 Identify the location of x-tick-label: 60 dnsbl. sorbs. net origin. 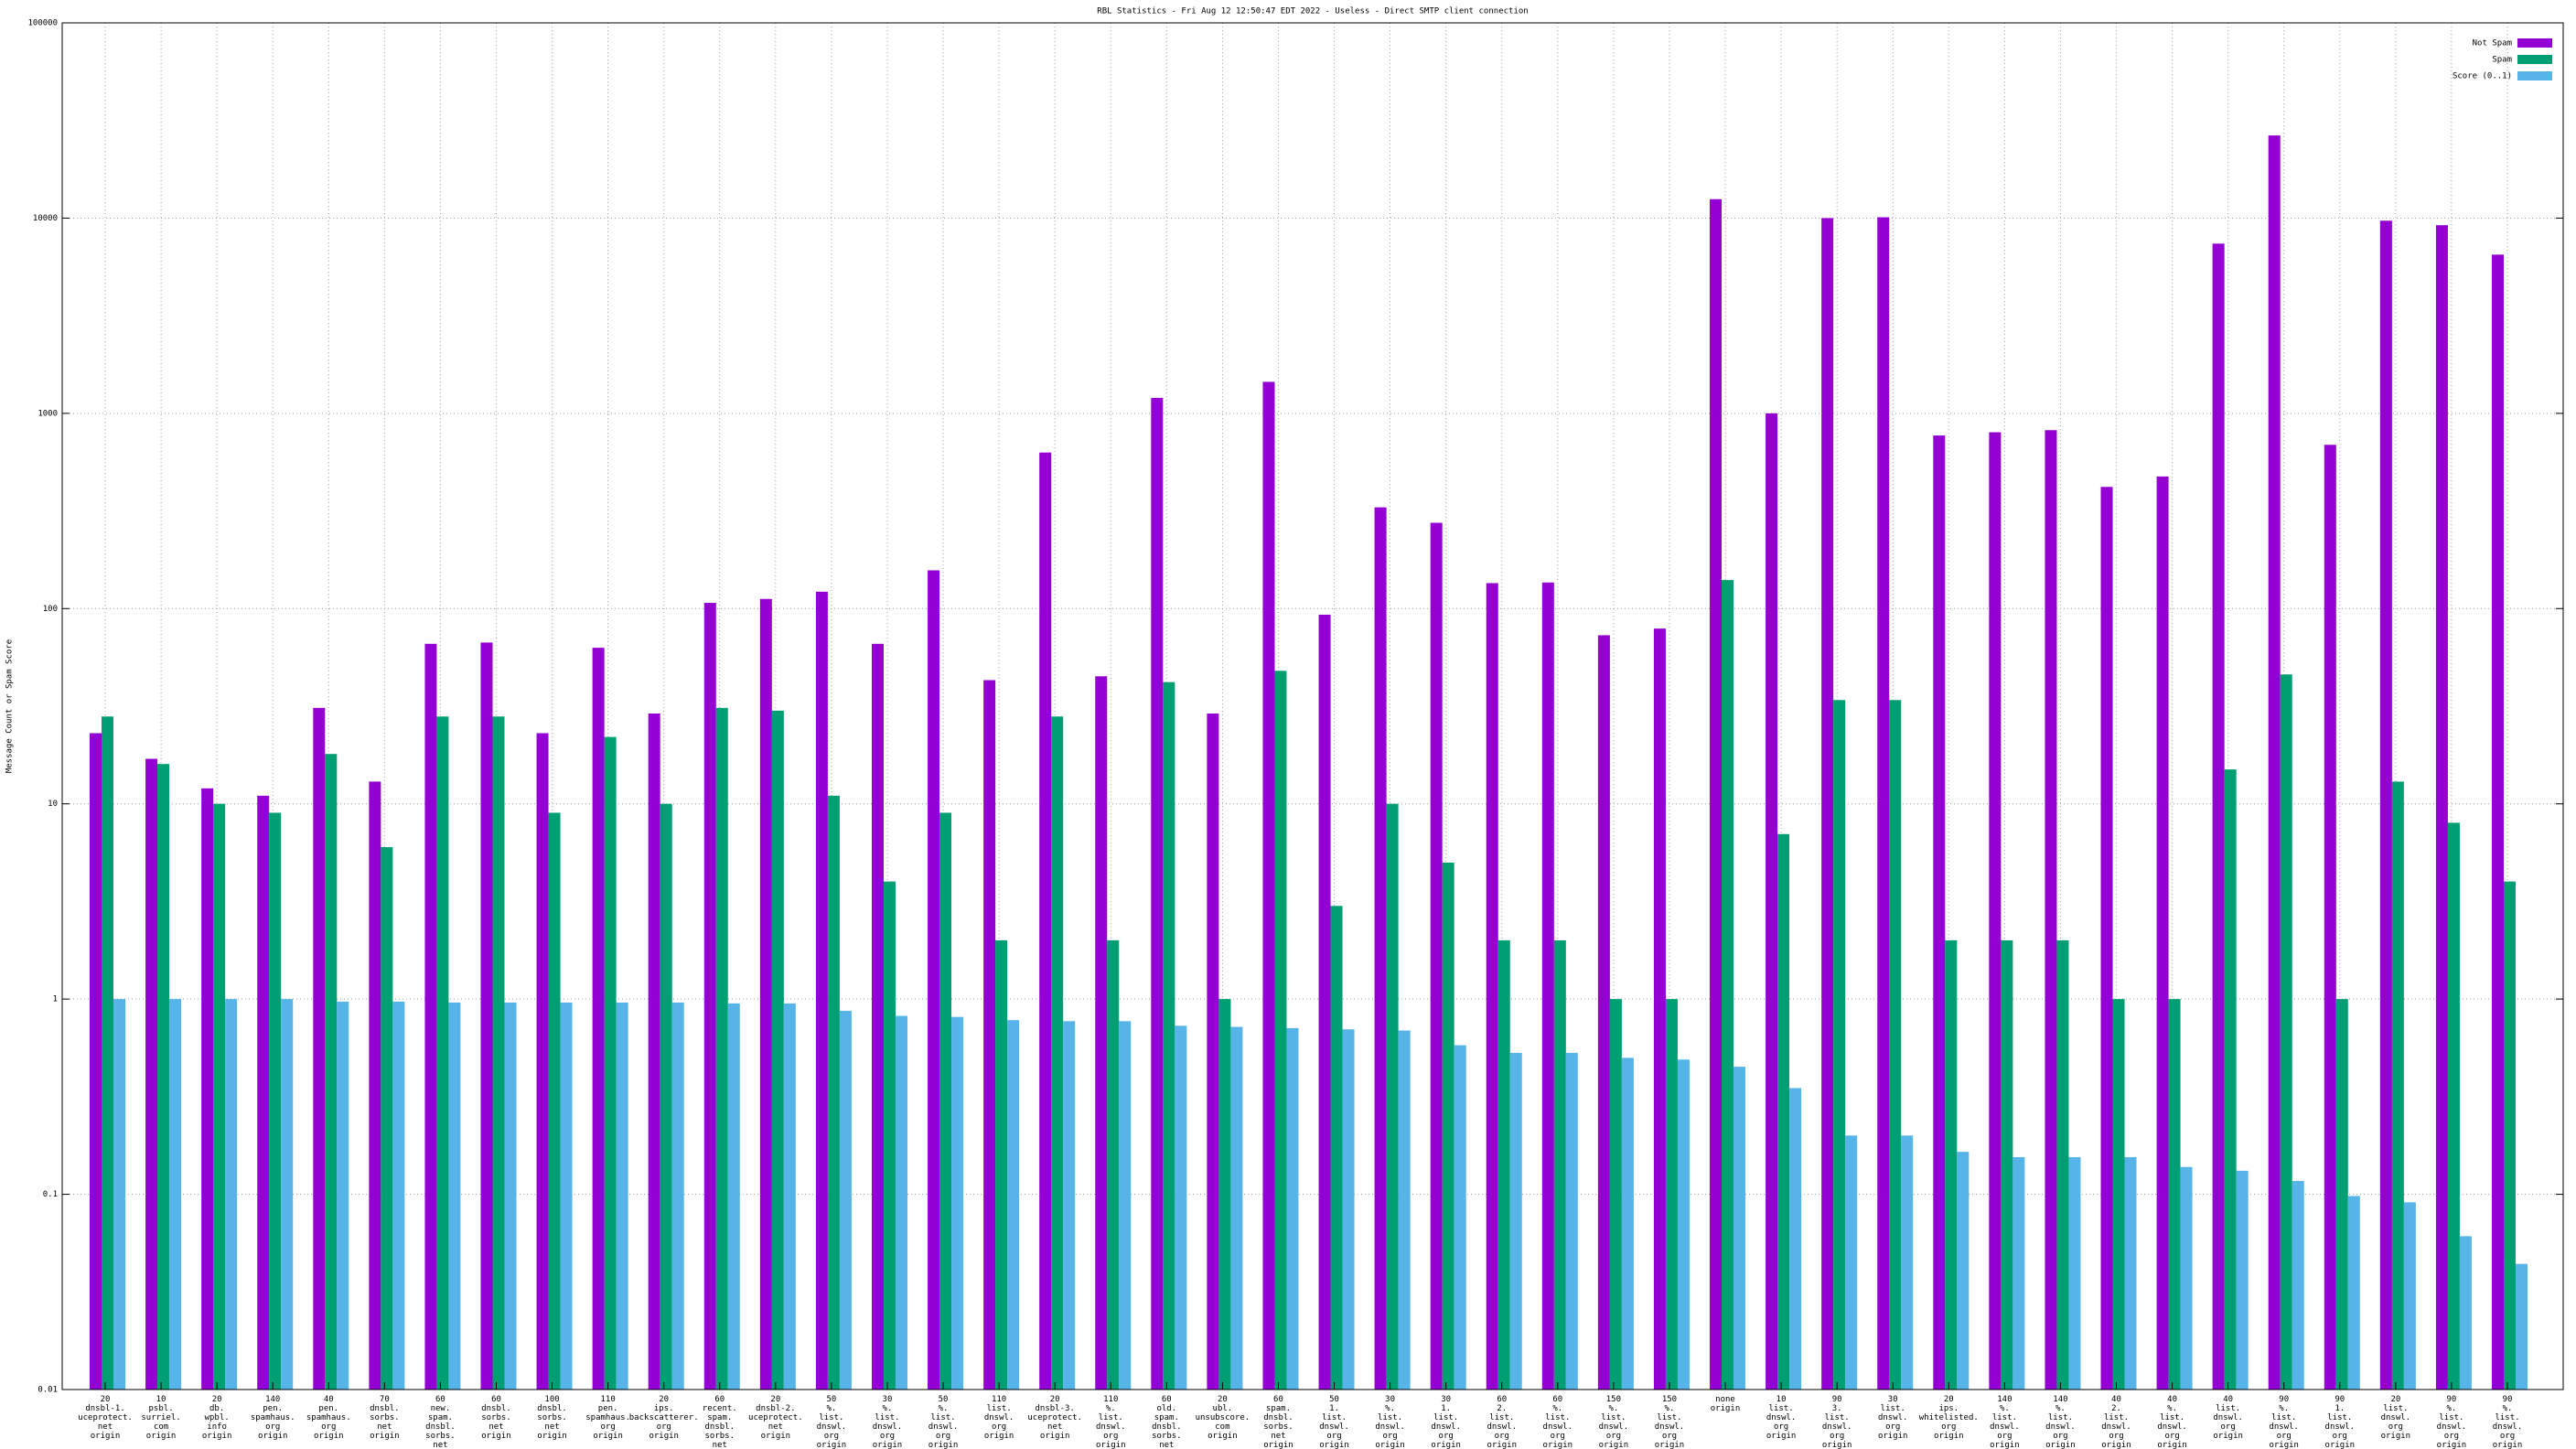
(496, 1418).